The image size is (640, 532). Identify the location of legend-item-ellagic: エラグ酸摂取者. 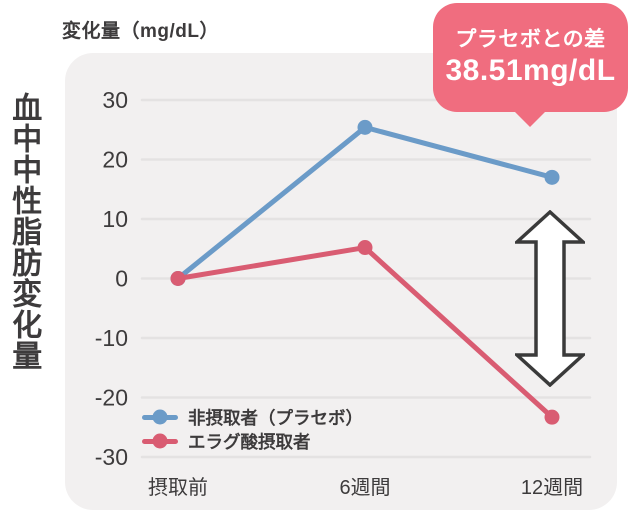
(252, 441).